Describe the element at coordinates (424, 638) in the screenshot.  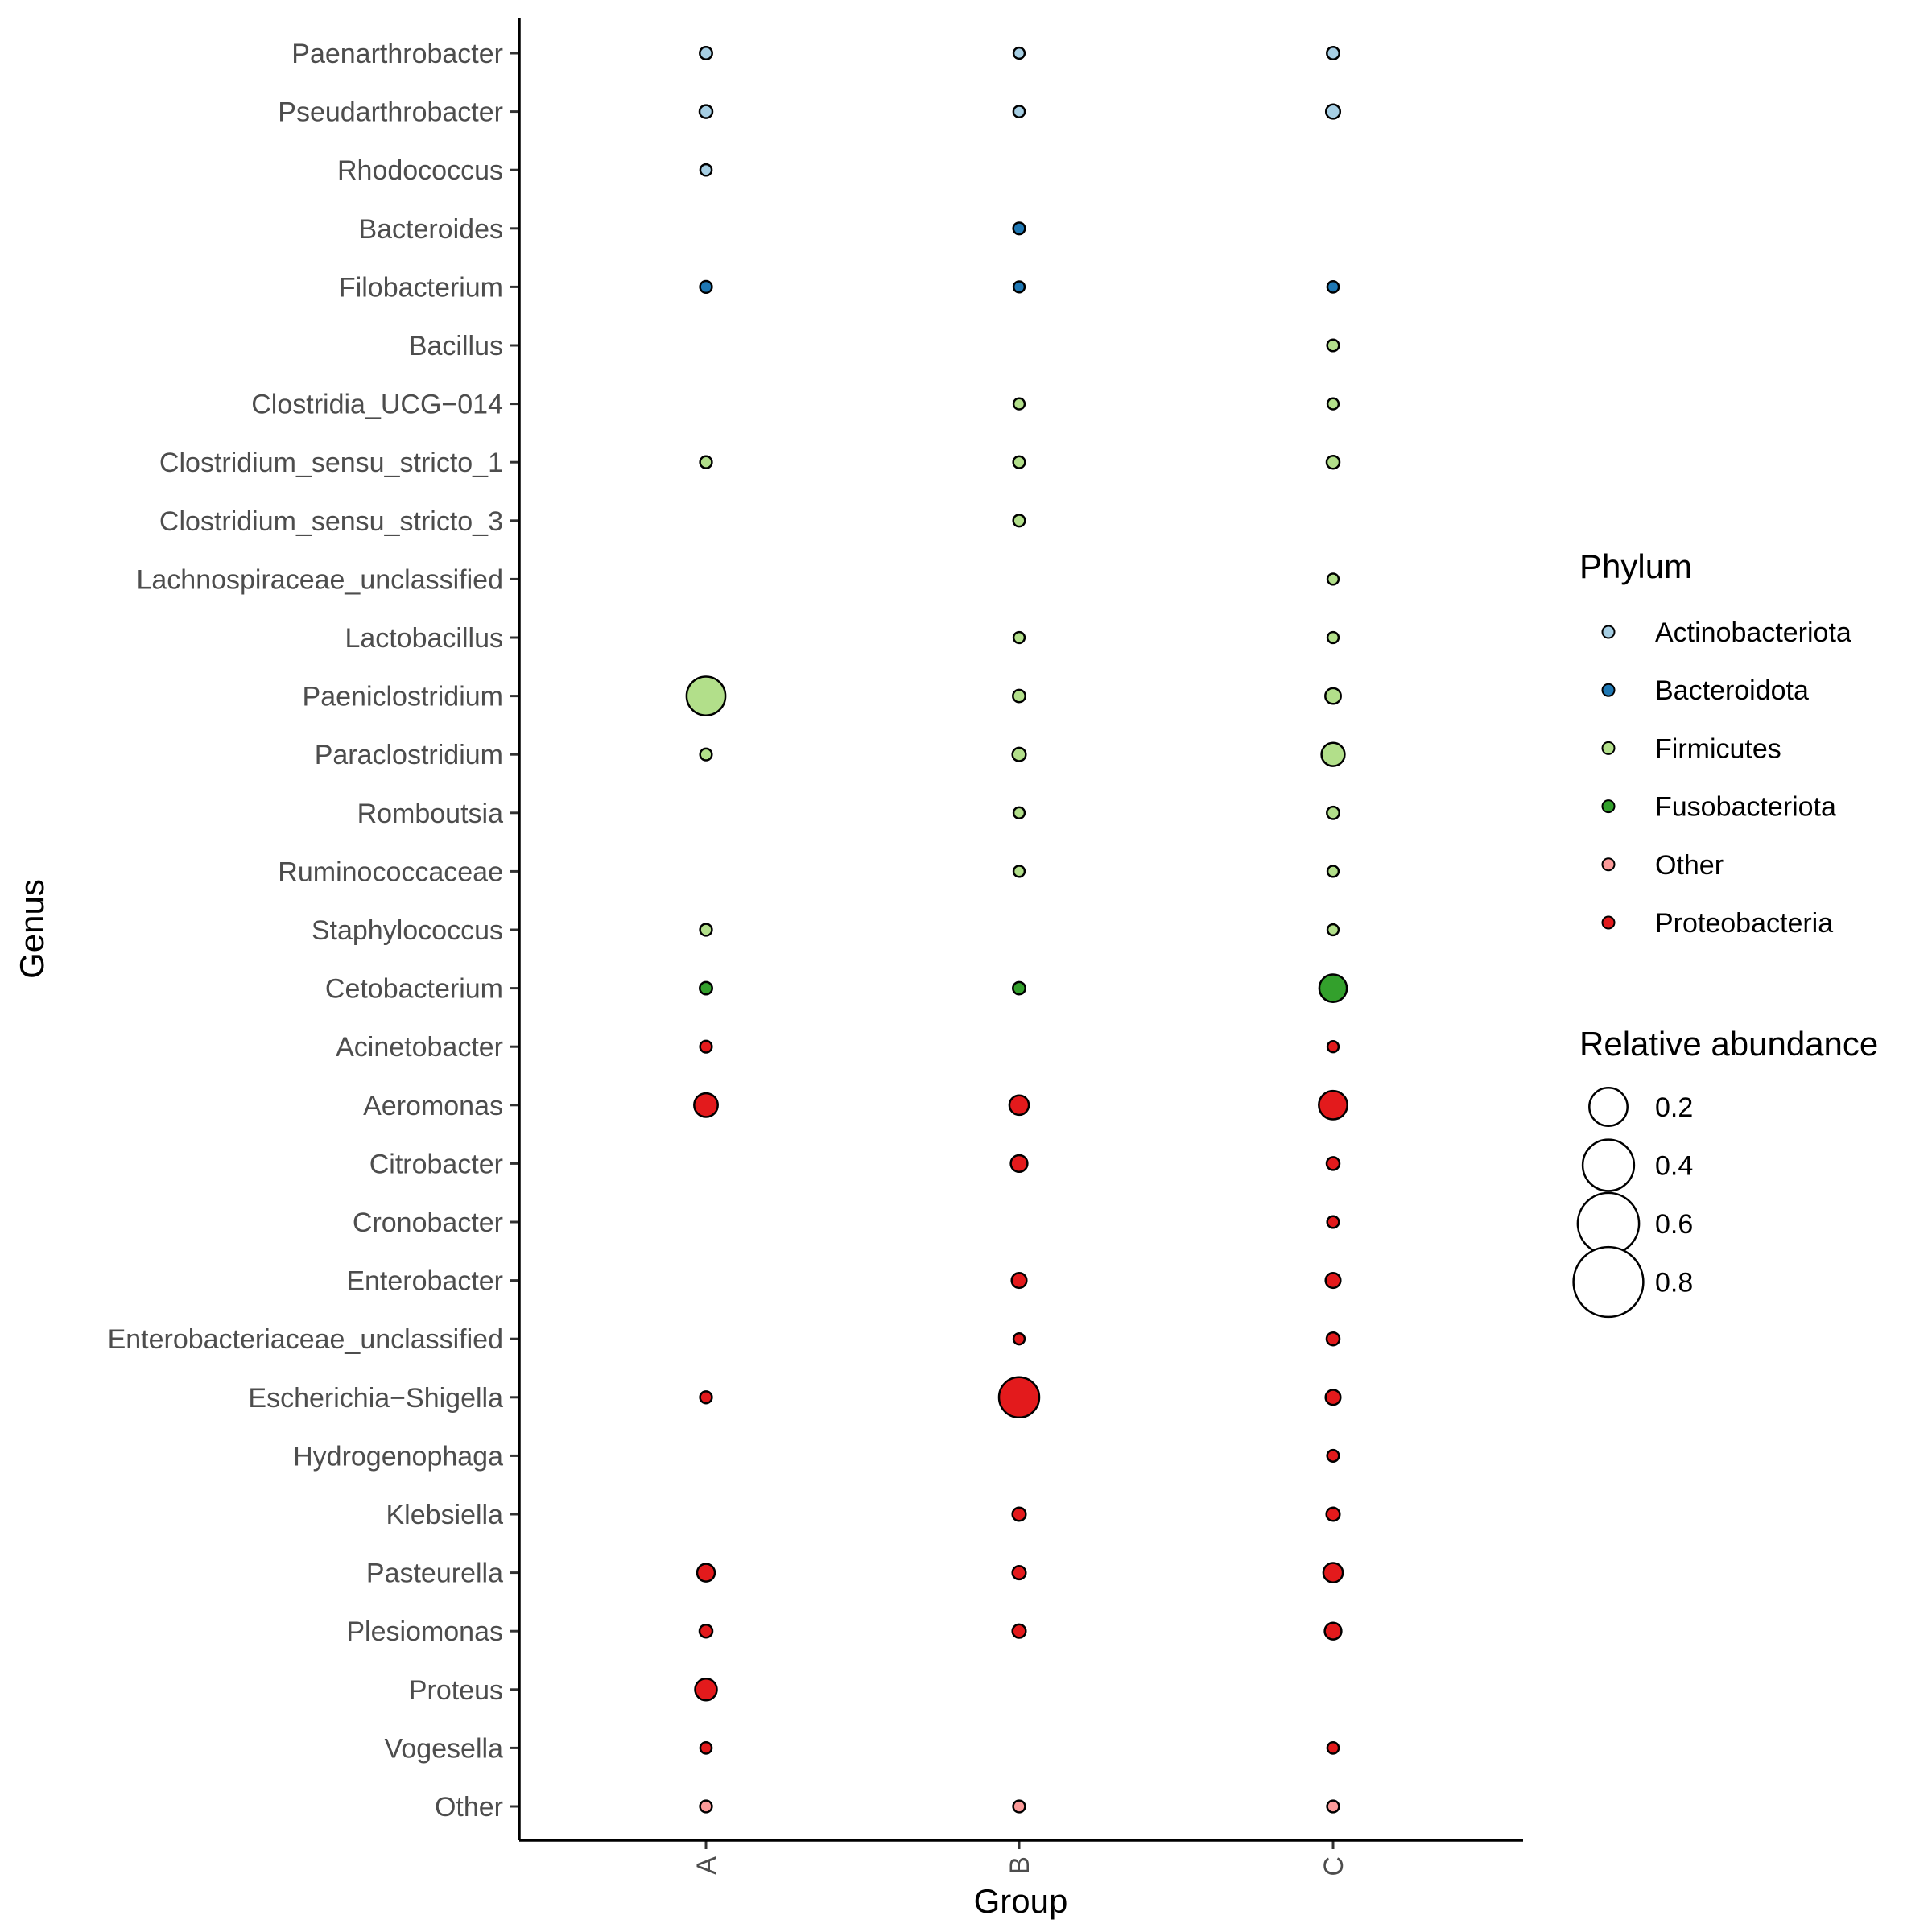
I see `y-tick-label-lactobacillus: Lactobacillus` at that location.